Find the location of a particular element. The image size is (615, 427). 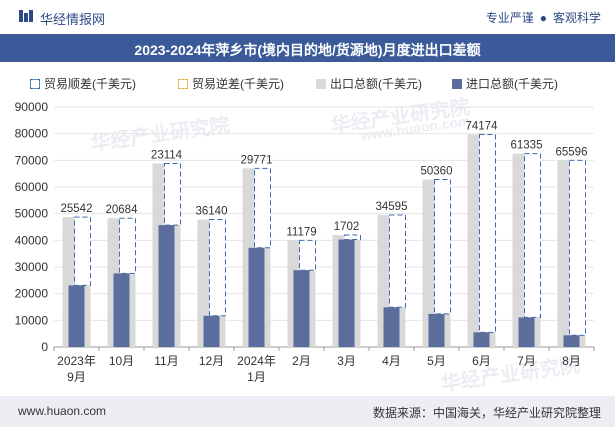

surplus-data-label: 20684 is located at coordinates (122, 210).